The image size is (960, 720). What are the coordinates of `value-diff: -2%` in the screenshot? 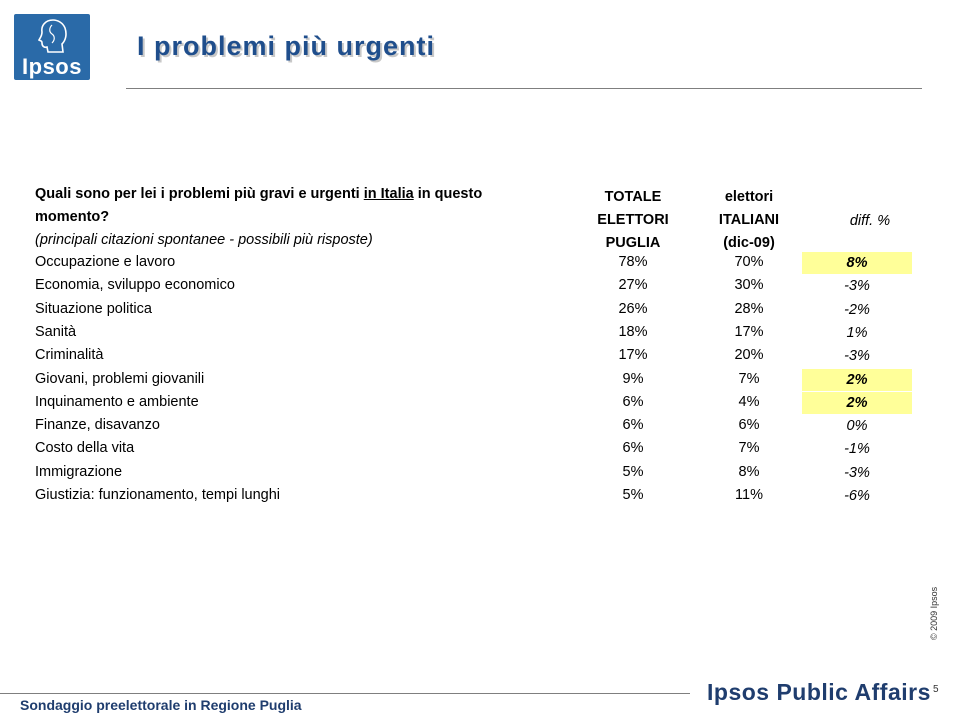 It's located at (857, 309).